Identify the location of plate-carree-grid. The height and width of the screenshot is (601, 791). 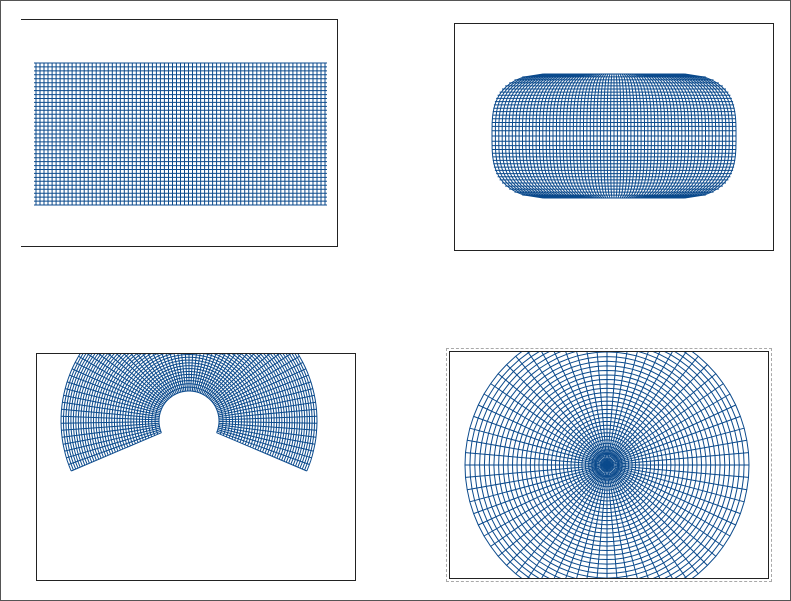
(180, 134).